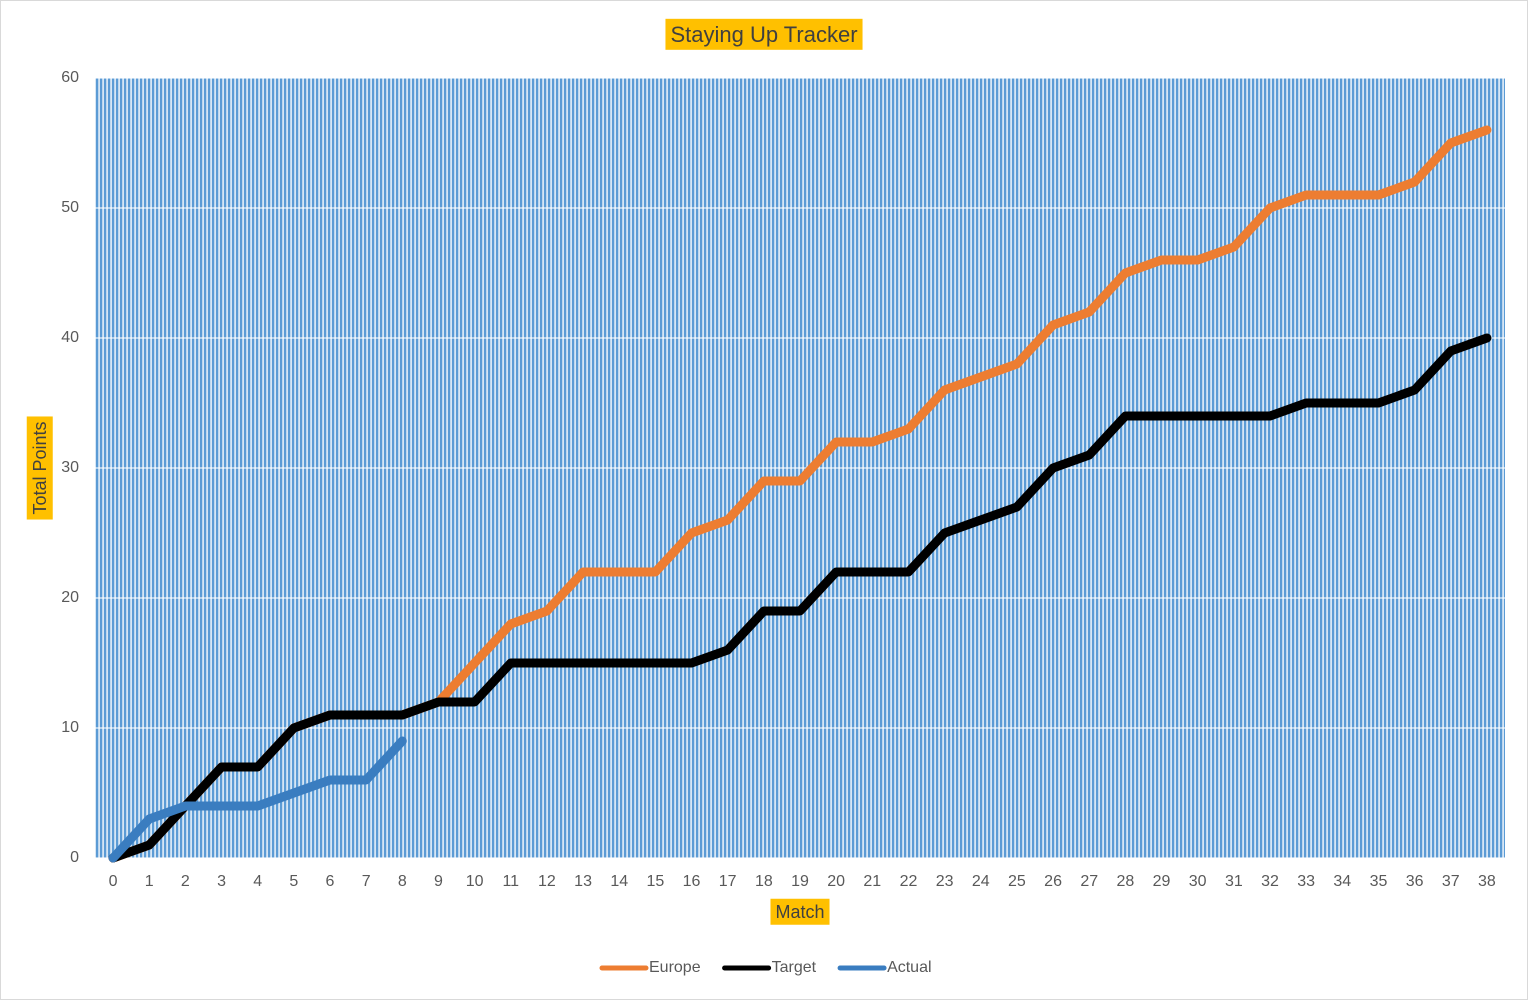 This screenshot has width=1528, height=1000. What do you see at coordinates (257, 799) in the screenshot?
I see `series-line` at bounding box center [257, 799].